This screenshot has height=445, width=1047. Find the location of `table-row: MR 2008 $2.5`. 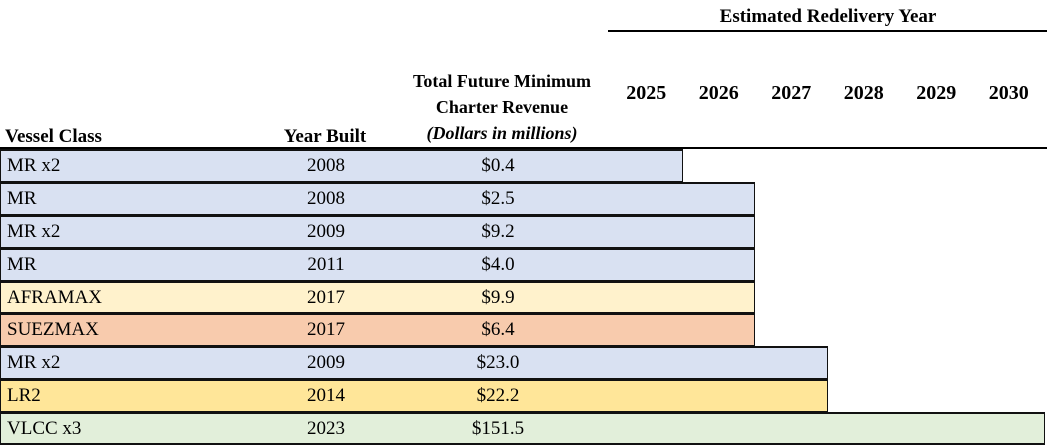

table-row: MR 2008 $2.5 is located at coordinates (523, 198).